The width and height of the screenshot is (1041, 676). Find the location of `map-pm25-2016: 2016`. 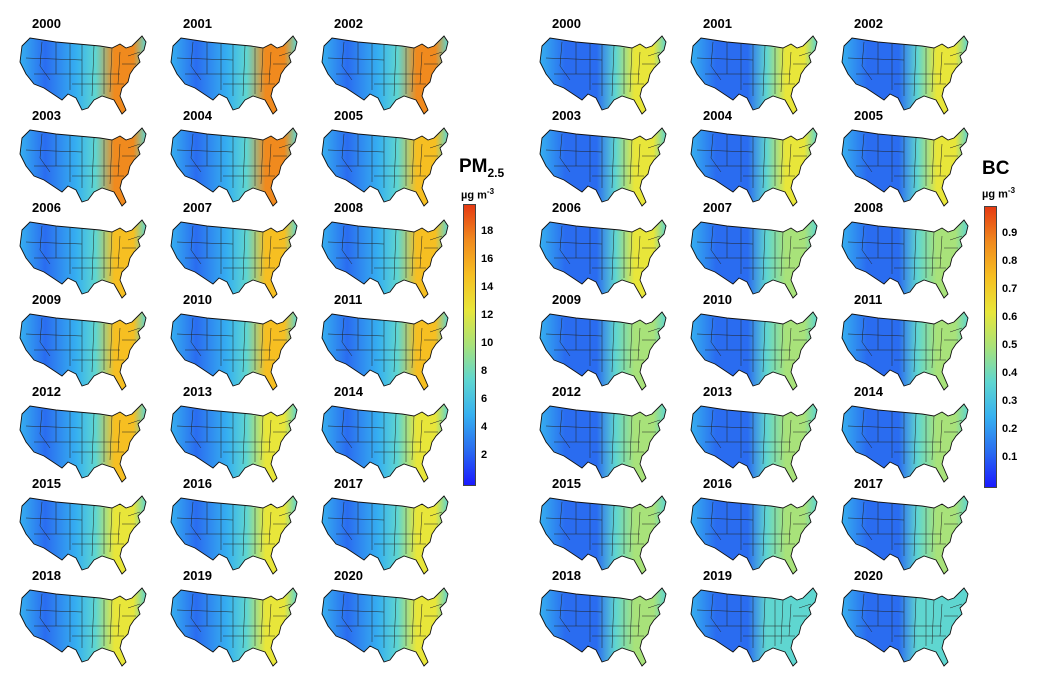

map-pm25-2016: 2016 is located at coordinates (233, 525).